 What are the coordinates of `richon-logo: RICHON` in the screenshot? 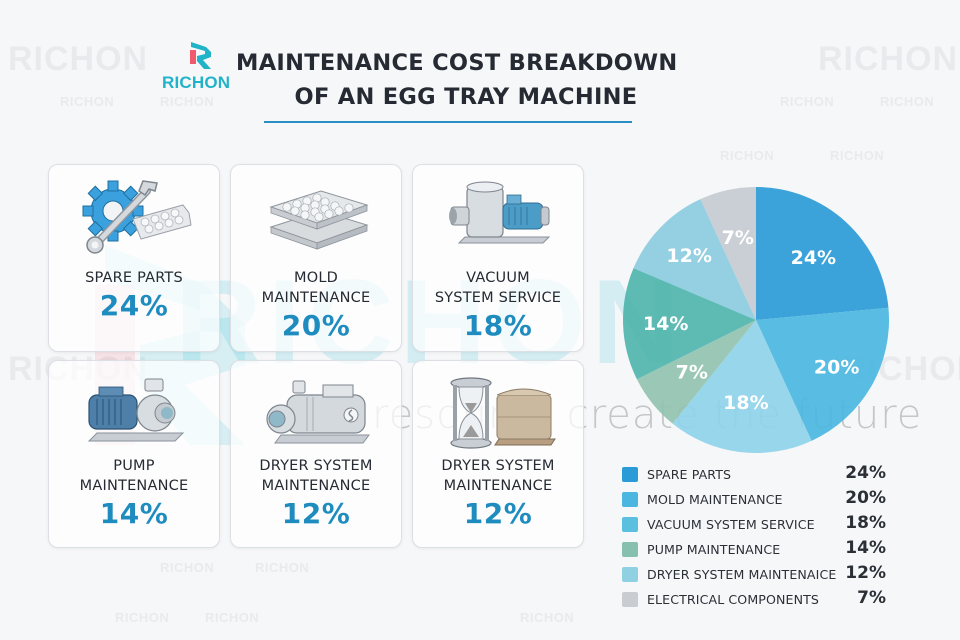 It's located at (200, 67).